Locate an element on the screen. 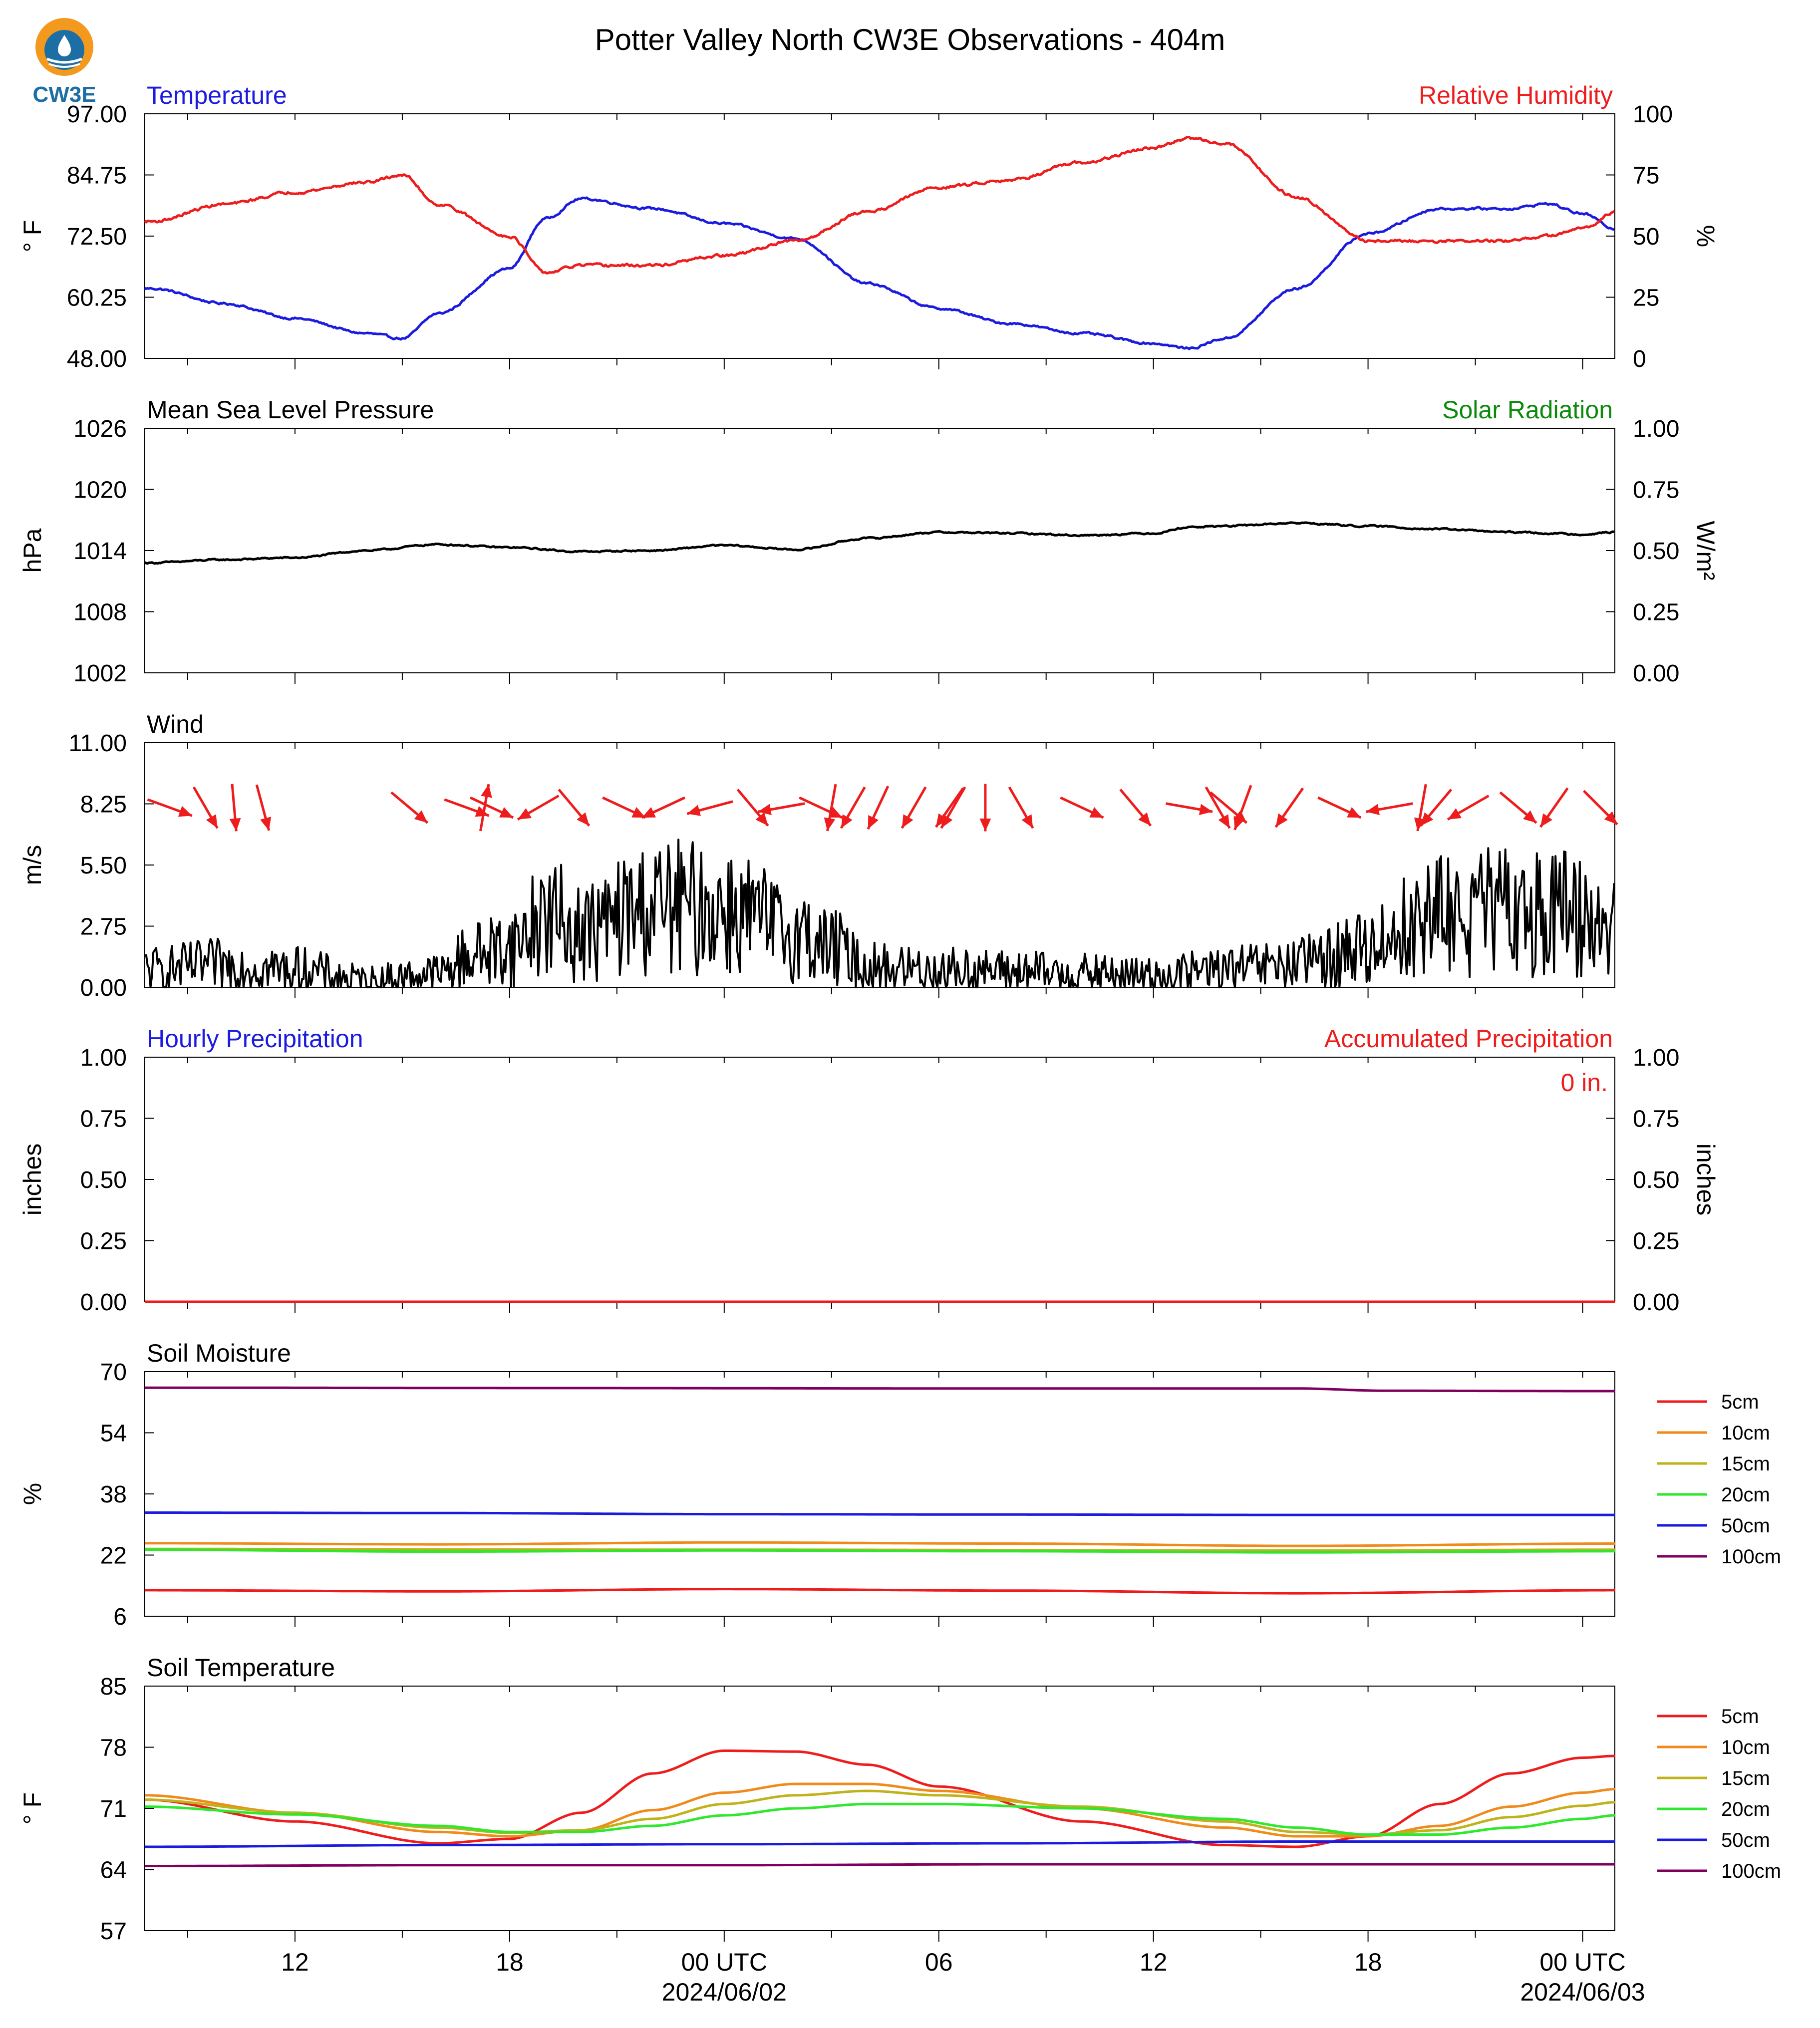 This screenshot has width=1820, height=2028. y-tick-label: 60.25 is located at coordinates (97, 298).